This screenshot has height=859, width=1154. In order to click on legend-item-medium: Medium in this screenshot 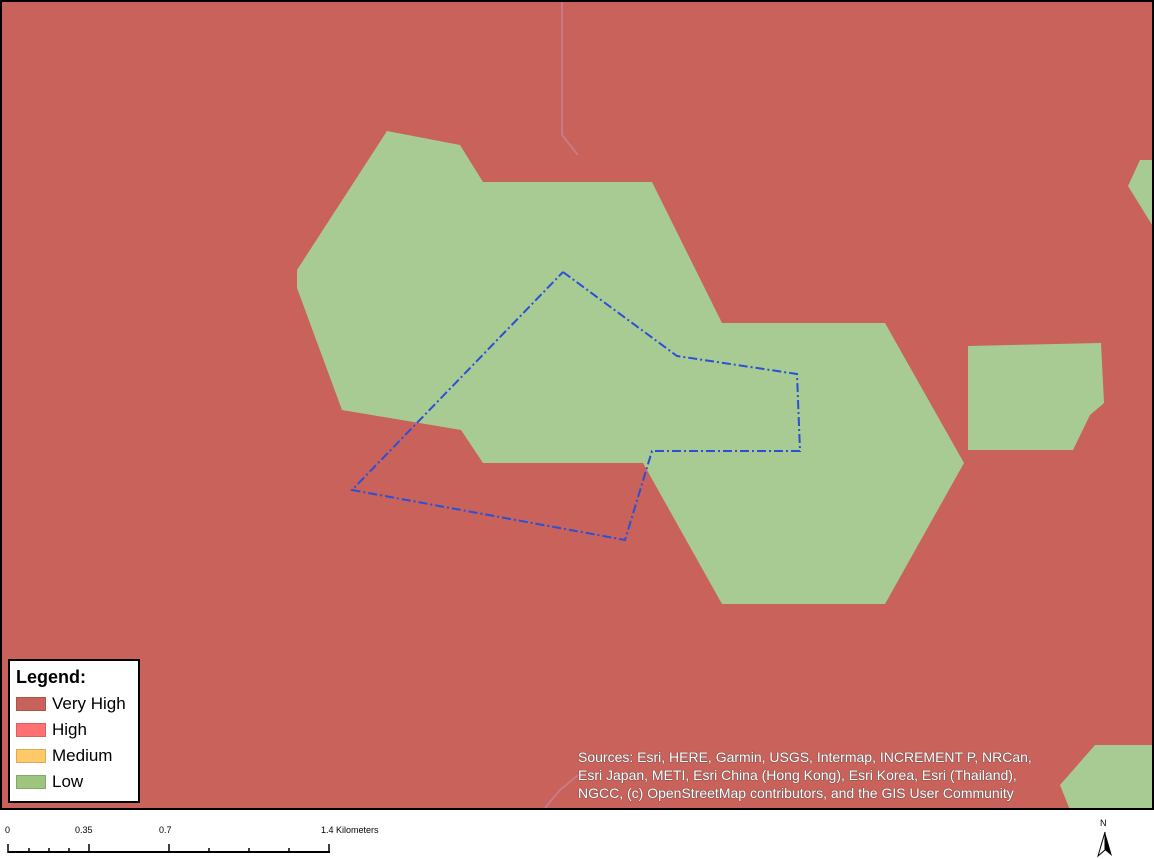, I will do `click(77, 756)`.